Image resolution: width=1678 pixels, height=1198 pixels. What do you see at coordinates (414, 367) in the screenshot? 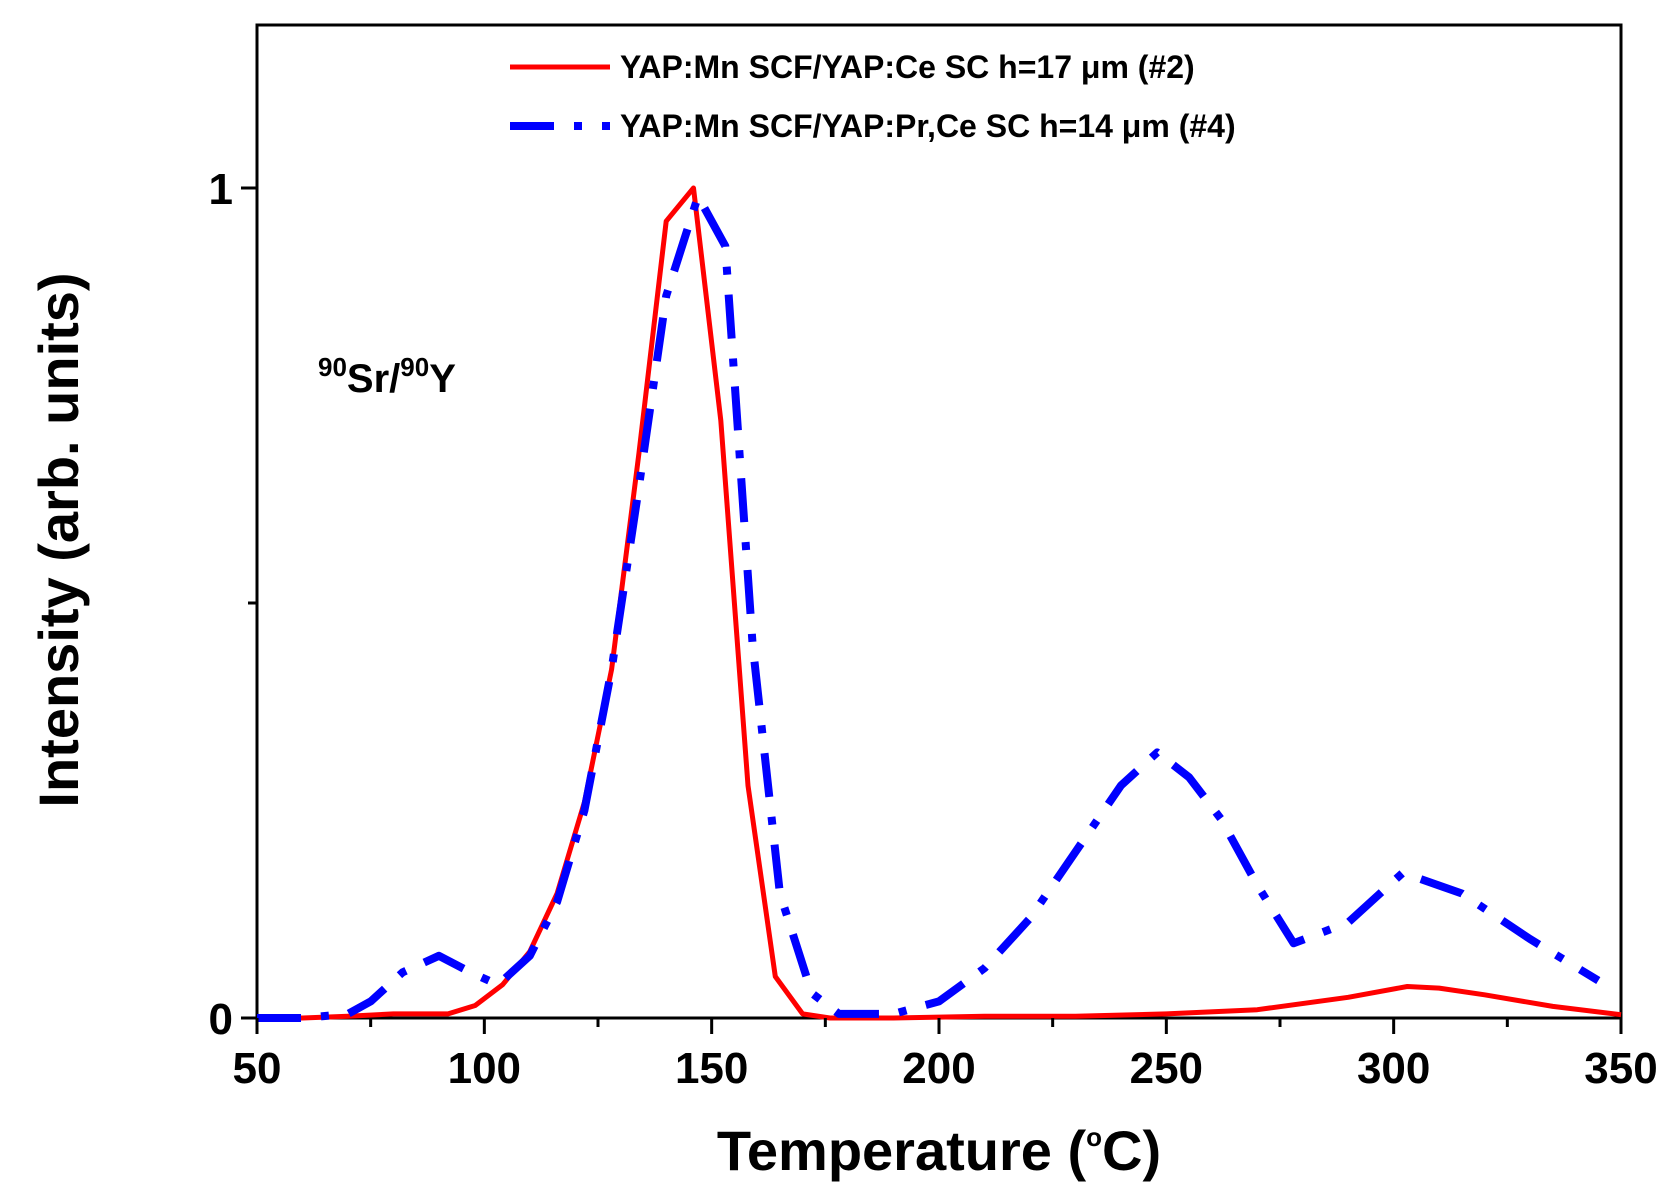
I see `annotation-sup-2: 90` at bounding box center [414, 367].